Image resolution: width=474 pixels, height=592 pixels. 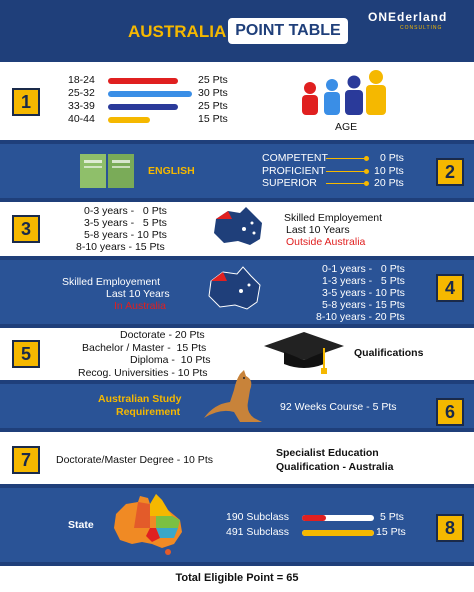 I want to click on outside-row: 0-3 years - 0 Pts, so click(x=125, y=211).